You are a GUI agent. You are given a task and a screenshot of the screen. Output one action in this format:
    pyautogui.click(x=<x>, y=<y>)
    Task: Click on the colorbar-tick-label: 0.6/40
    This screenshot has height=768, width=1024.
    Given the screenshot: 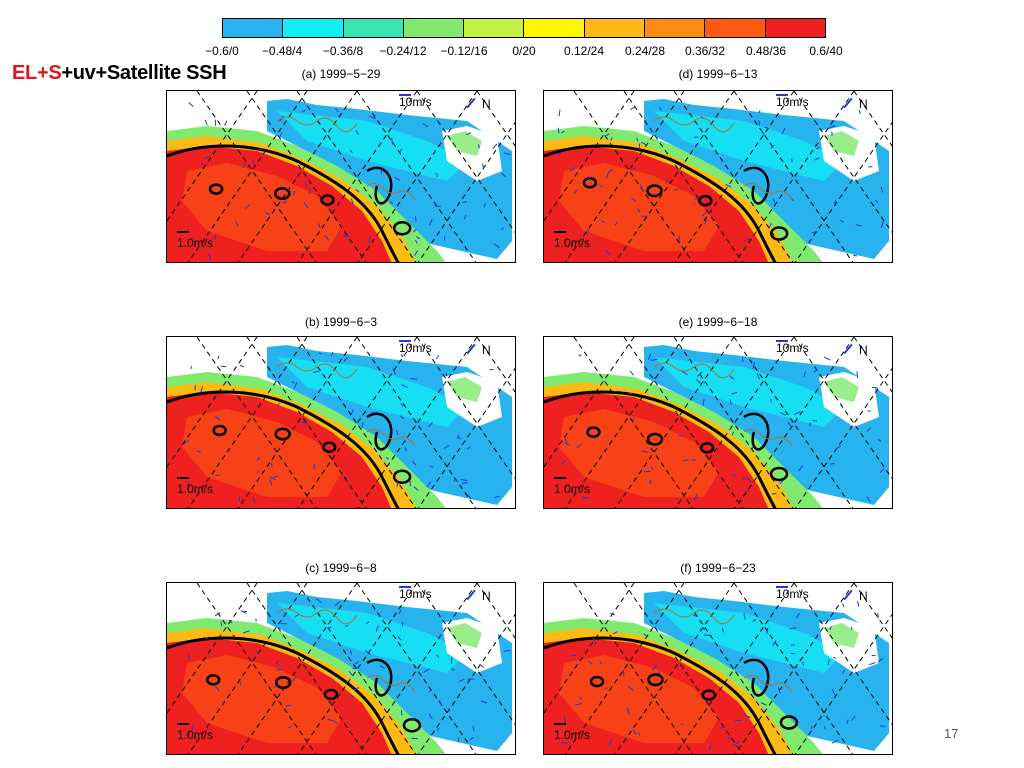 What is the action you would take?
    pyautogui.click(x=826, y=51)
    